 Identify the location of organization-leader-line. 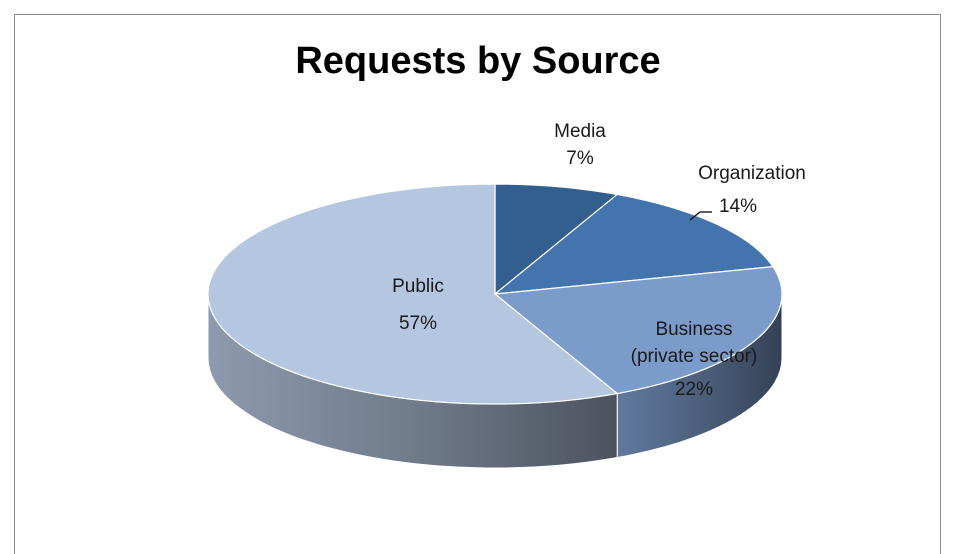
(700, 216).